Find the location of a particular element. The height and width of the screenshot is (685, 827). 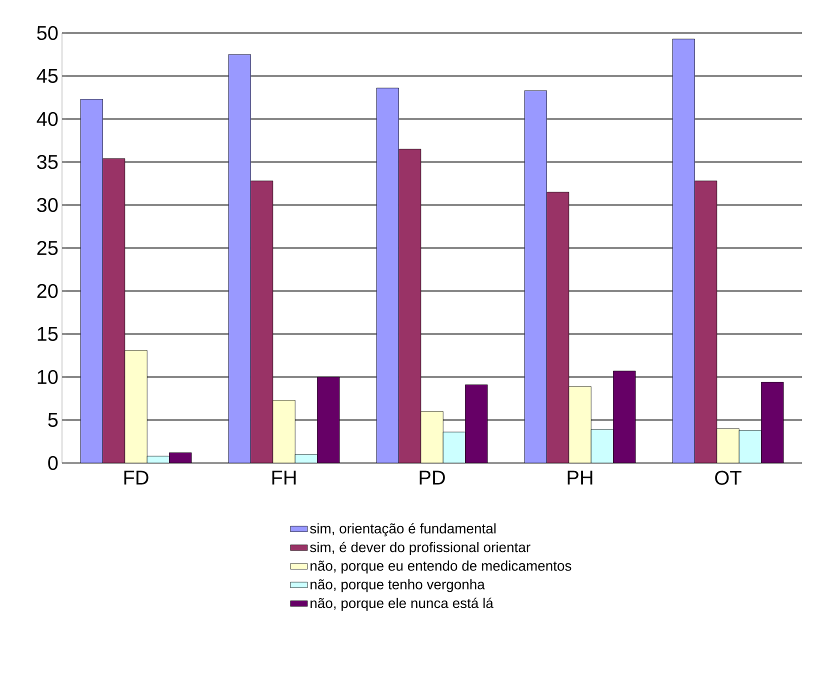

x-tick-label: PH is located at coordinates (580, 477).